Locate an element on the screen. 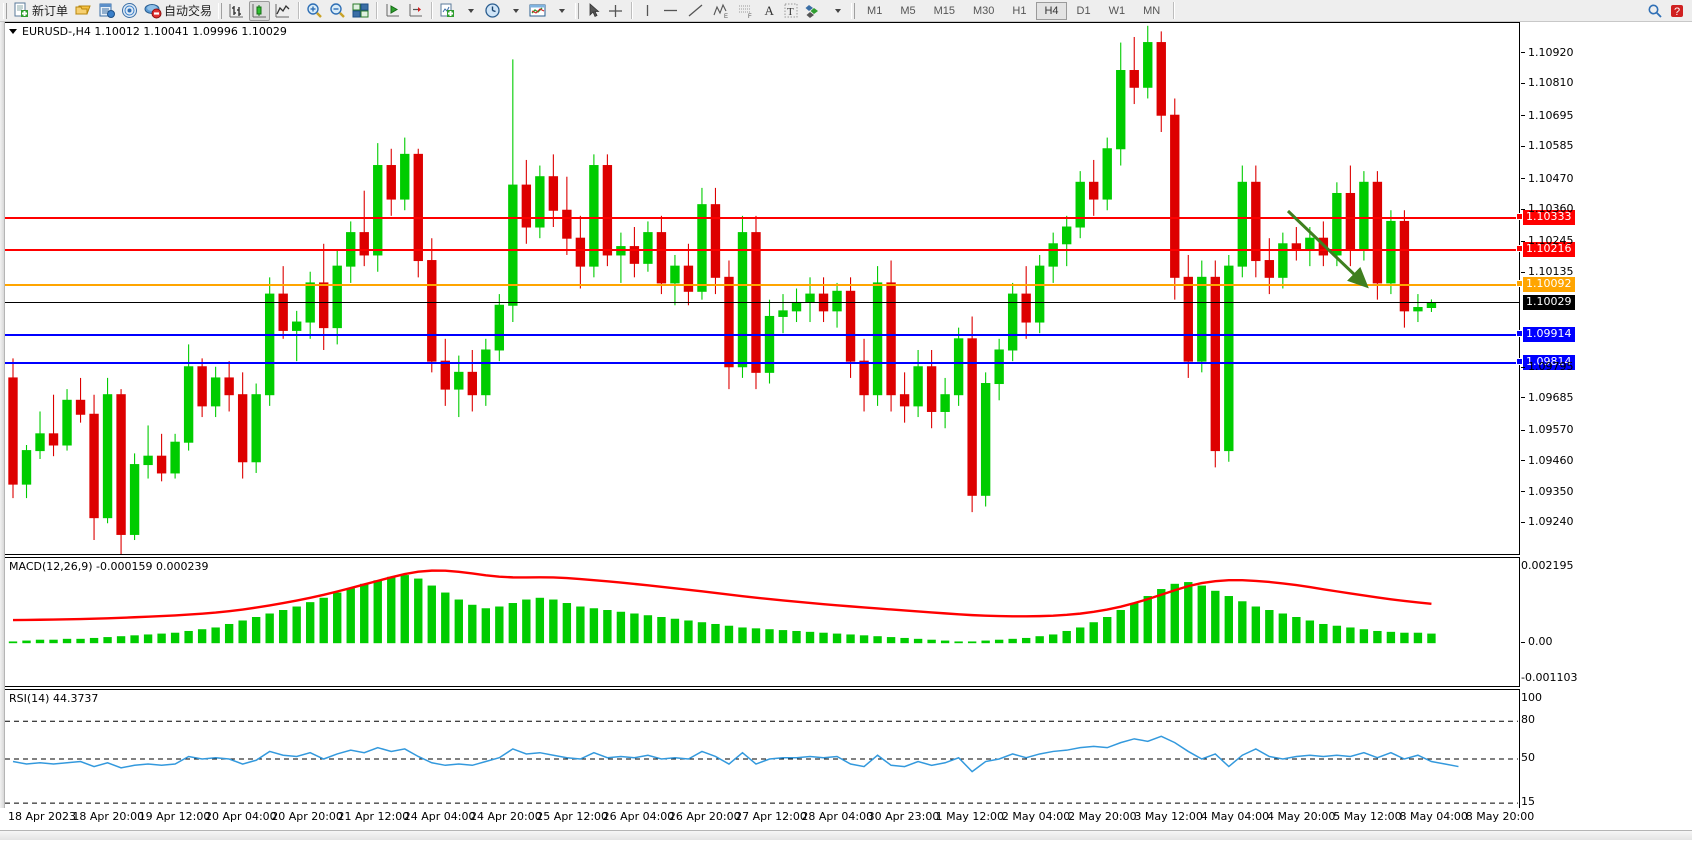 The width and height of the screenshot is (1692, 854). time-tick: 25 Apr 12:00 is located at coordinates (572, 816).